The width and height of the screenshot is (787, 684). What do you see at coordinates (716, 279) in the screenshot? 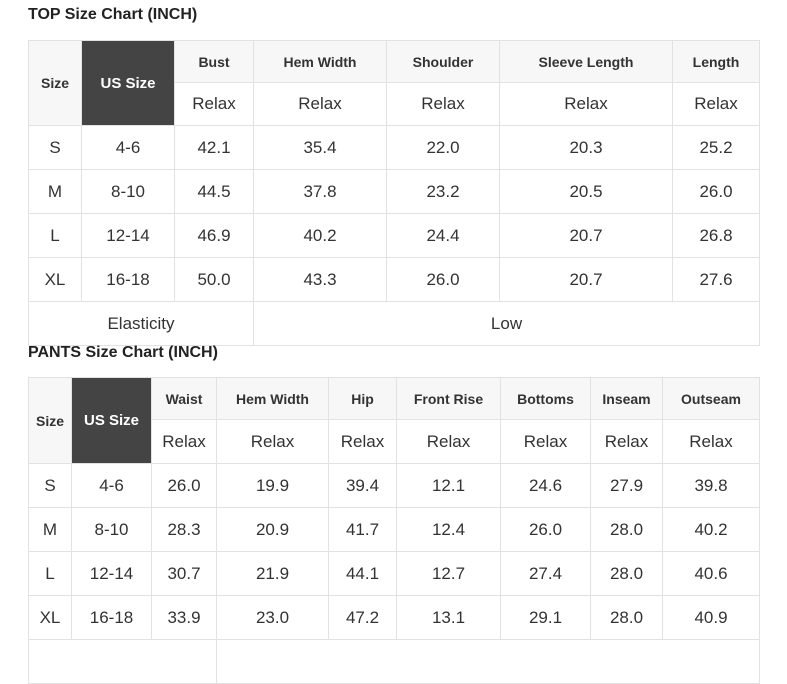
I see `value-cell: 27.6` at bounding box center [716, 279].